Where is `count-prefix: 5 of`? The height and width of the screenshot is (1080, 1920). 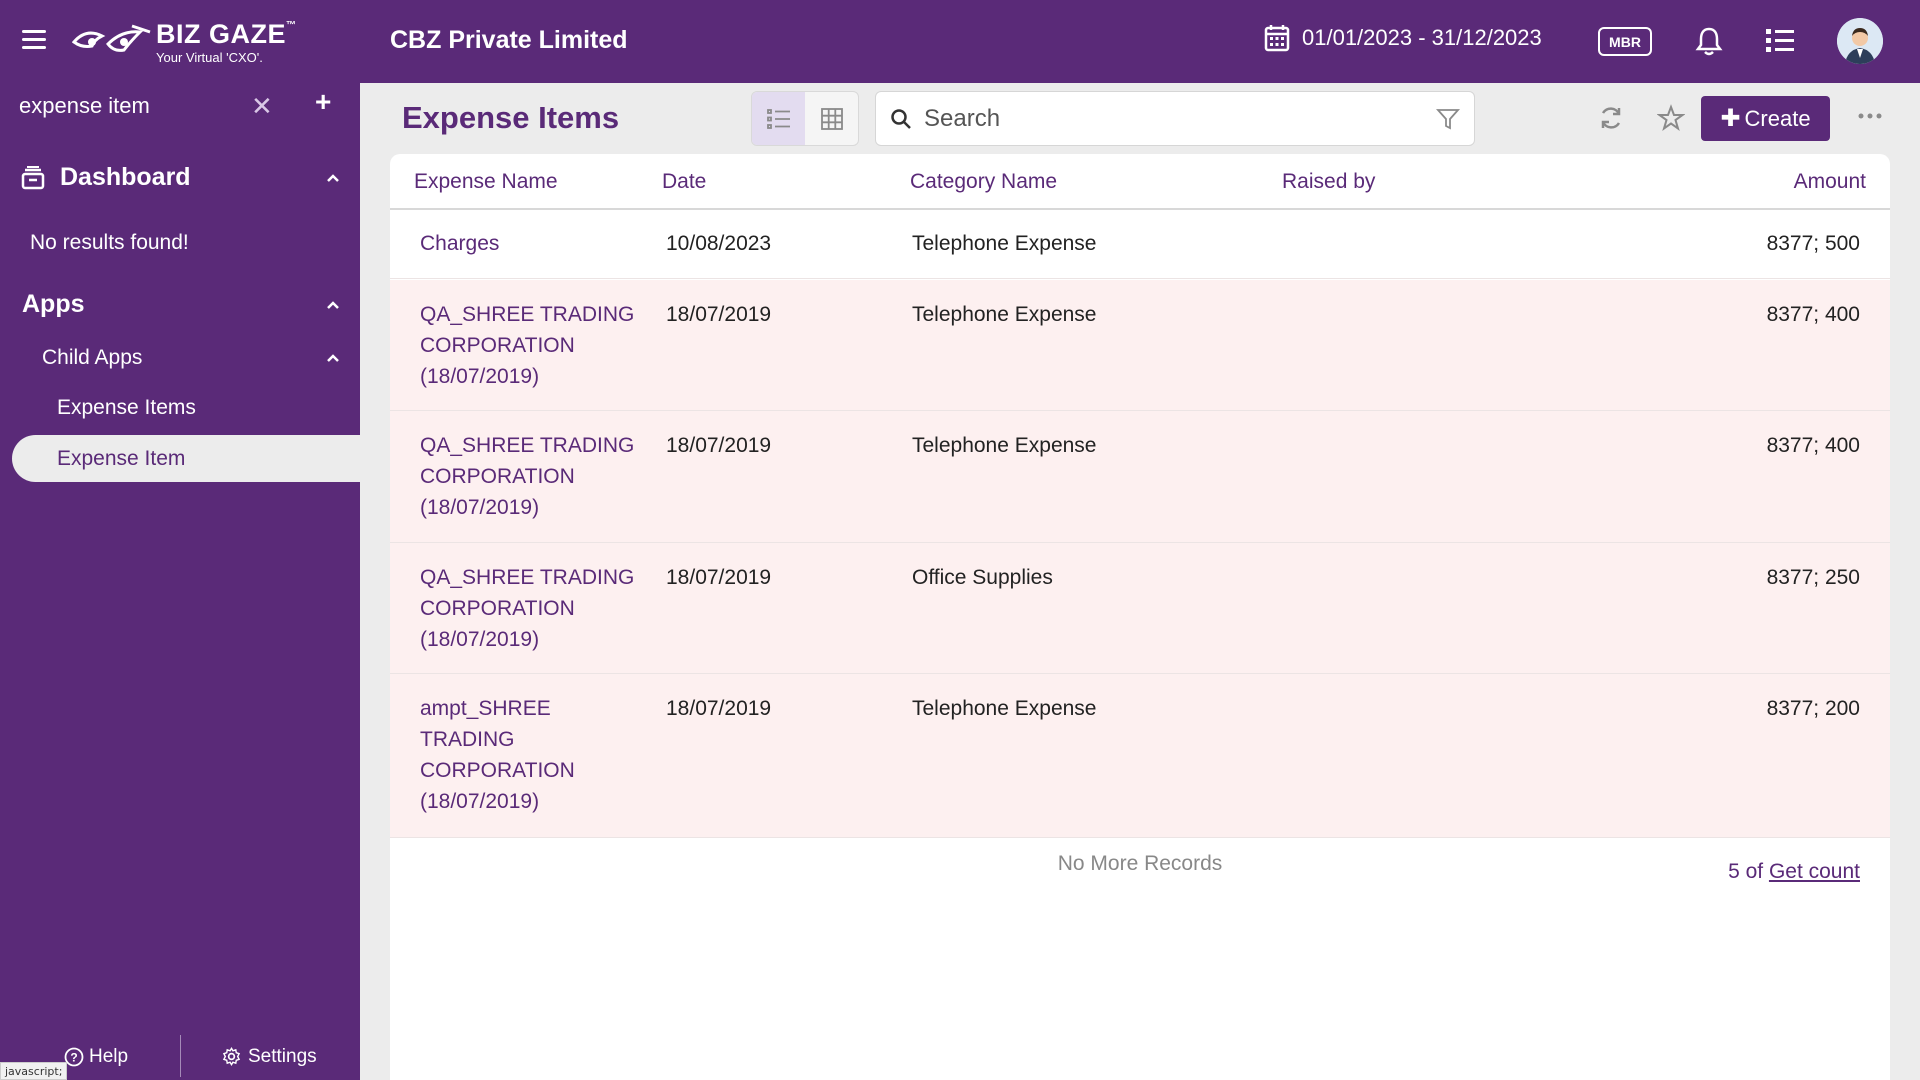
count-prefix: 5 of is located at coordinates (1746, 871).